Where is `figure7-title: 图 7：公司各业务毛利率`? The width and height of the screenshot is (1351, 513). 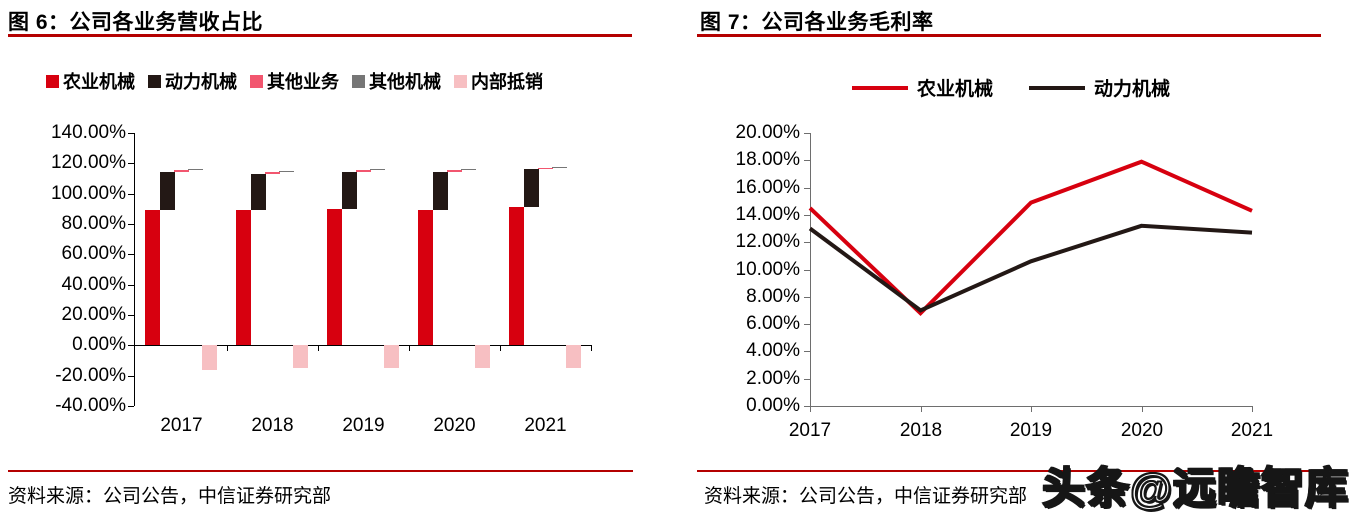 figure7-title: 图 7：公司各业务毛利率 is located at coordinates (817, 22).